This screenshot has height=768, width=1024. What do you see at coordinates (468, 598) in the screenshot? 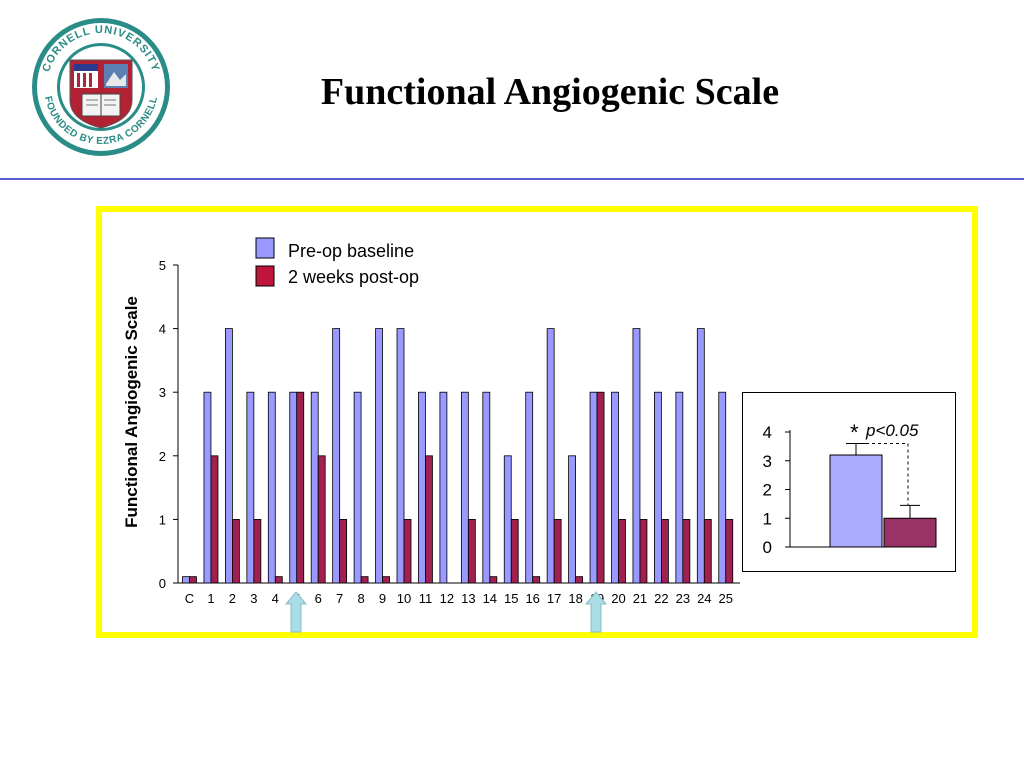
I see `x-tick-label: 13` at bounding box center [468, 598].